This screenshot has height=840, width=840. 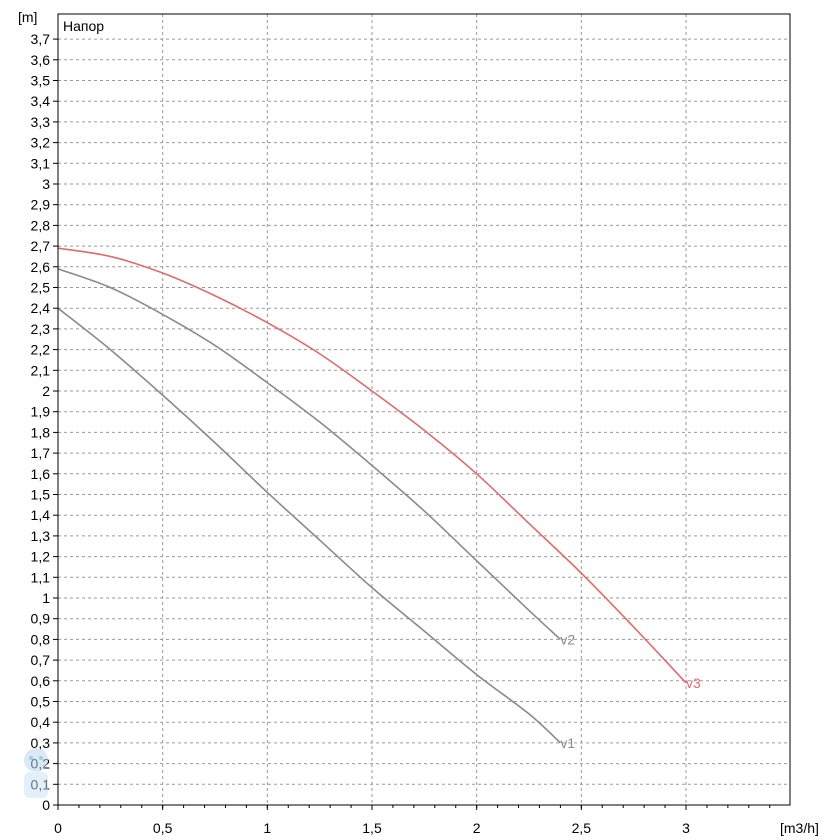 What do you see at coordinates (567, 743) in the screenshot?
I see `series-label-v1: v1` at bounding box center [567, 743].